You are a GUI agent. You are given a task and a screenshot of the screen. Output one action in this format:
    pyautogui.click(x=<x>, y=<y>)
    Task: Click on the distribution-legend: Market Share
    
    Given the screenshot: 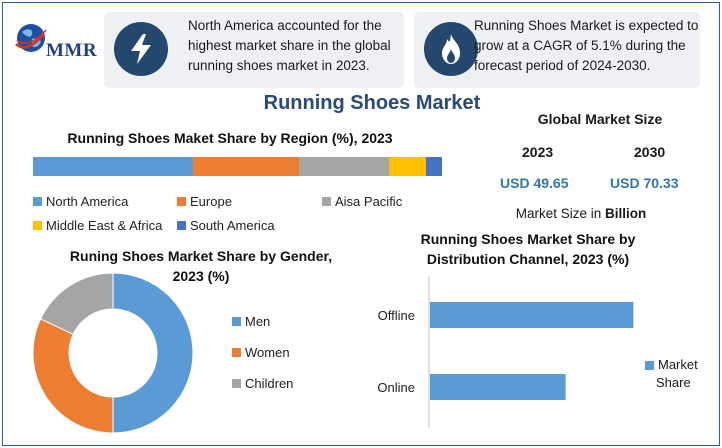 What is the action you would take?
    pyautogui.click(x=671, y=374)
    